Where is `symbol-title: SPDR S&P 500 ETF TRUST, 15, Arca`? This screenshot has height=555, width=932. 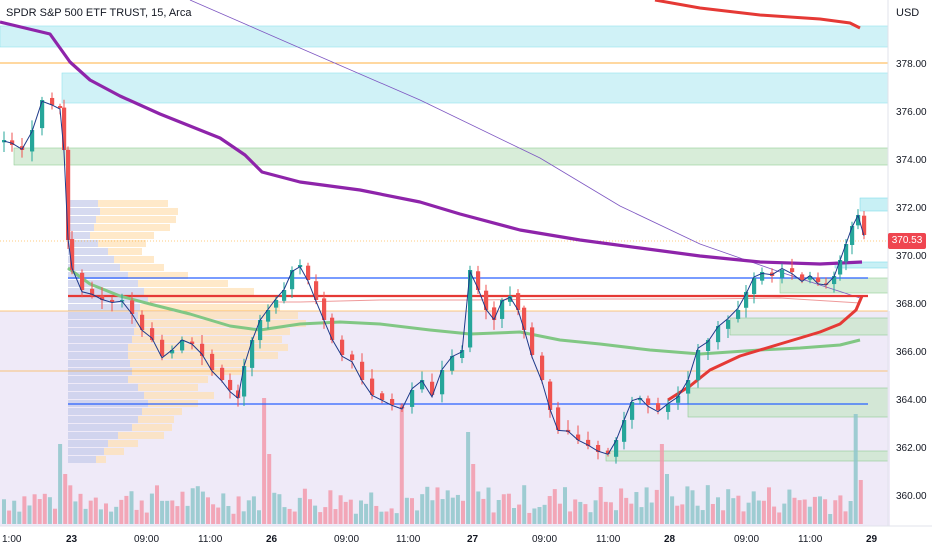 symbol-title: SPDR S&P 500 ETF TRUST, 15, Arca is located at coordinates (99, 13).